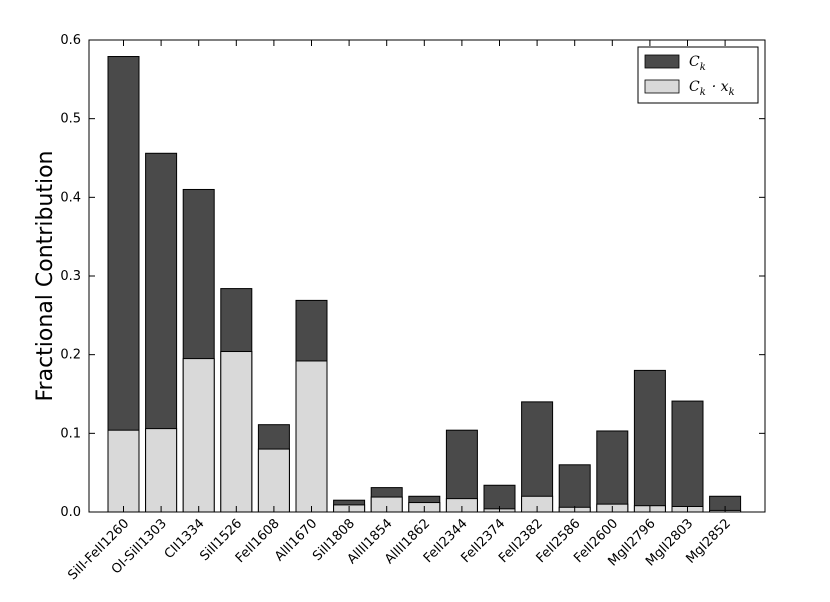 The image size is (830, 602). I want to click on y-tick-label: 0.1, so click(70, 433).